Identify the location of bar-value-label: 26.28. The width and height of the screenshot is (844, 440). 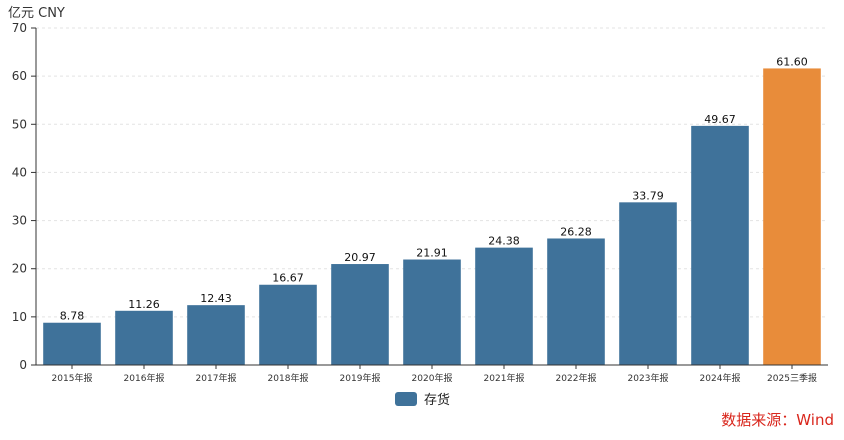
(576, 231).